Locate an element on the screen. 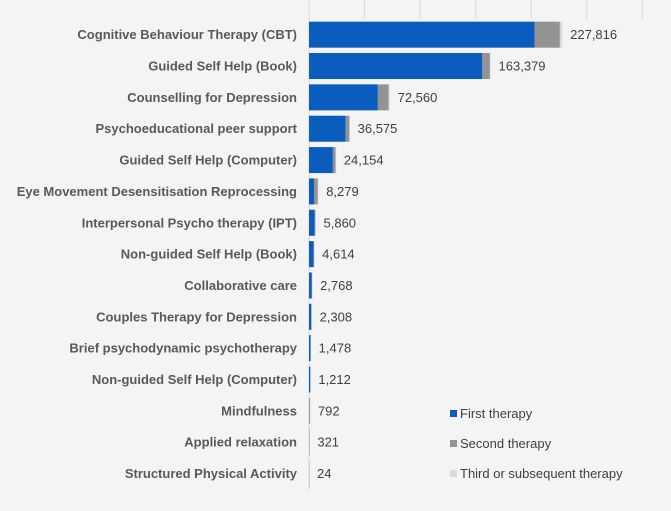 The width and height of the screenshot is (671, 511). bar-guided-self-help-book-third-or-subsequent-therapy is located at coordinates (490, 66).